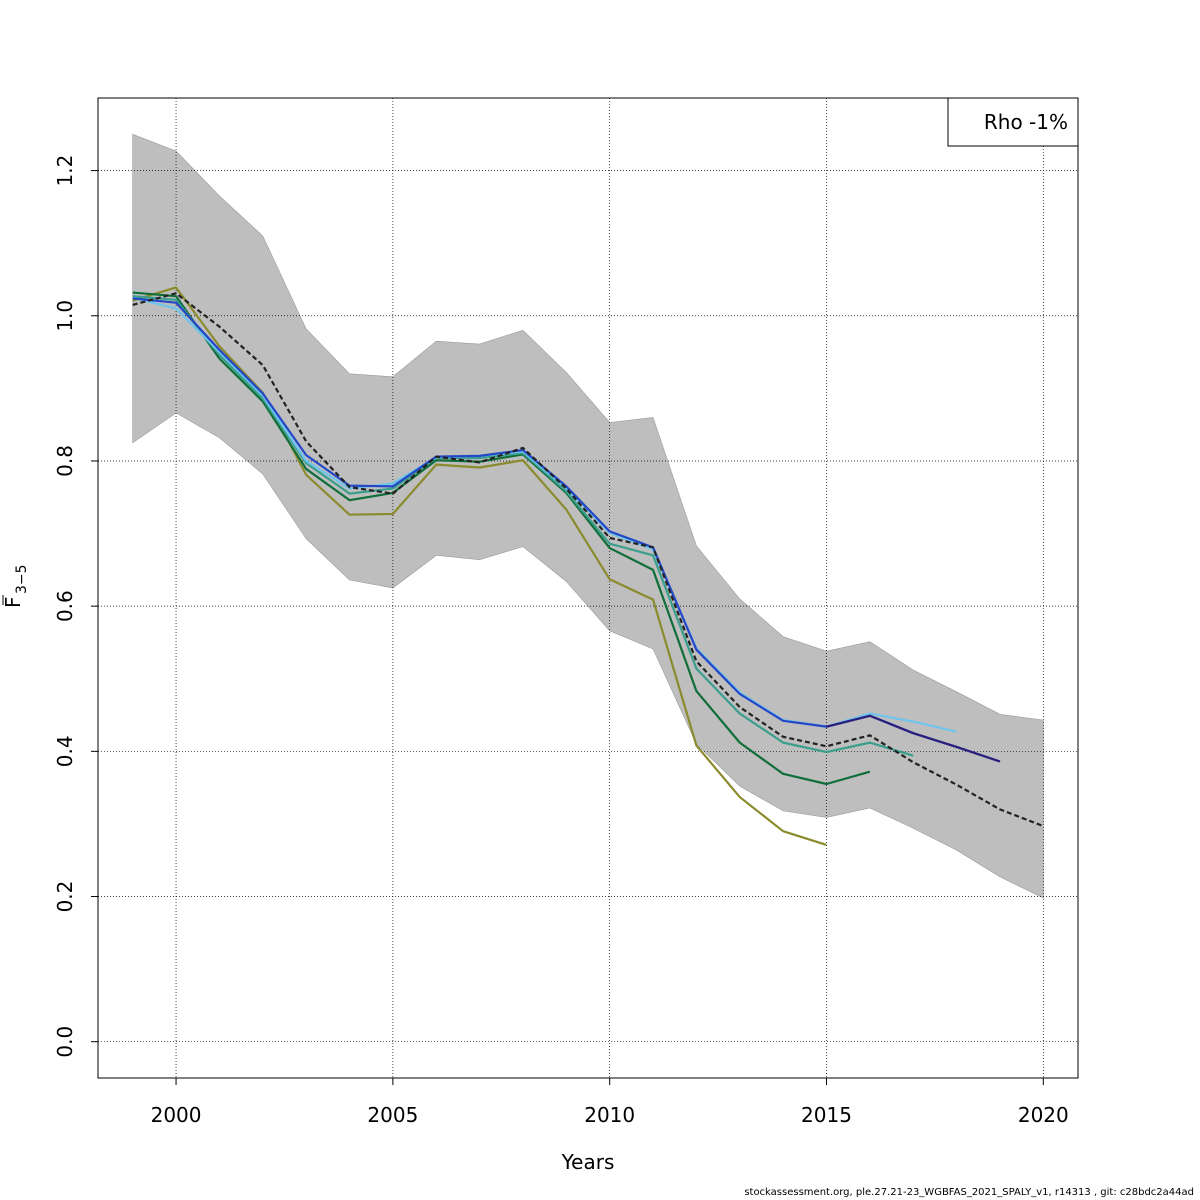 This screenshot has height=1200, width=1200. I want to click on y-axis-title-main: F, so click(13, 602).